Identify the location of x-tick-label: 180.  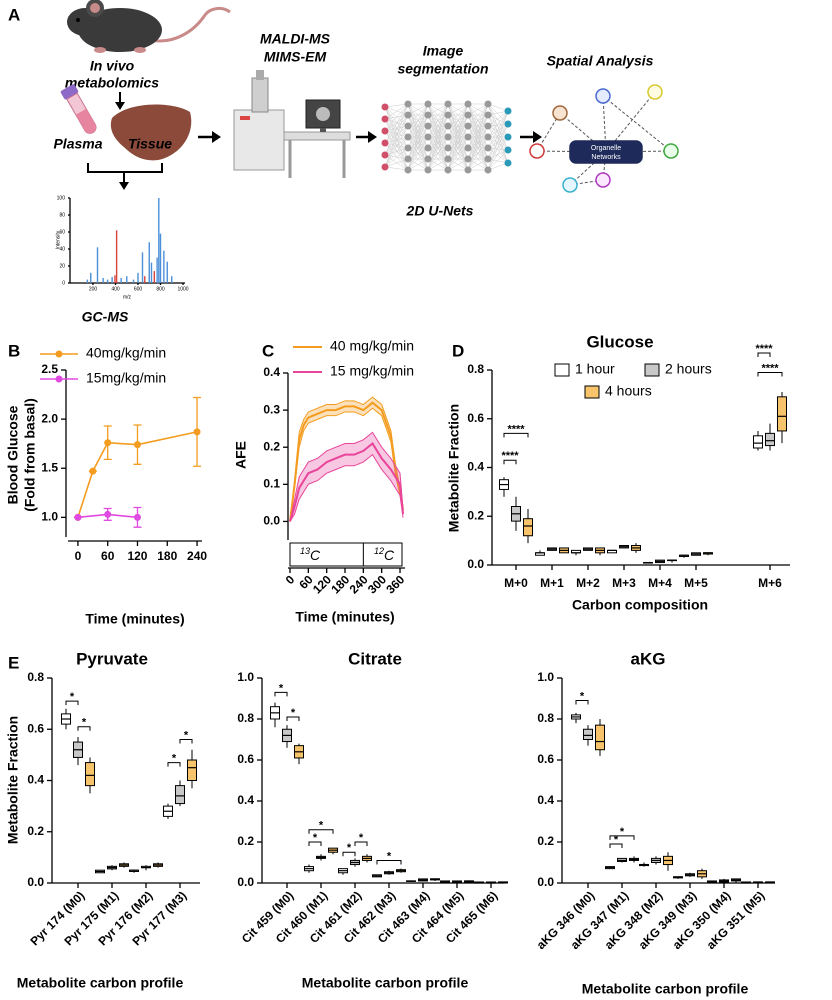
(167, 556).